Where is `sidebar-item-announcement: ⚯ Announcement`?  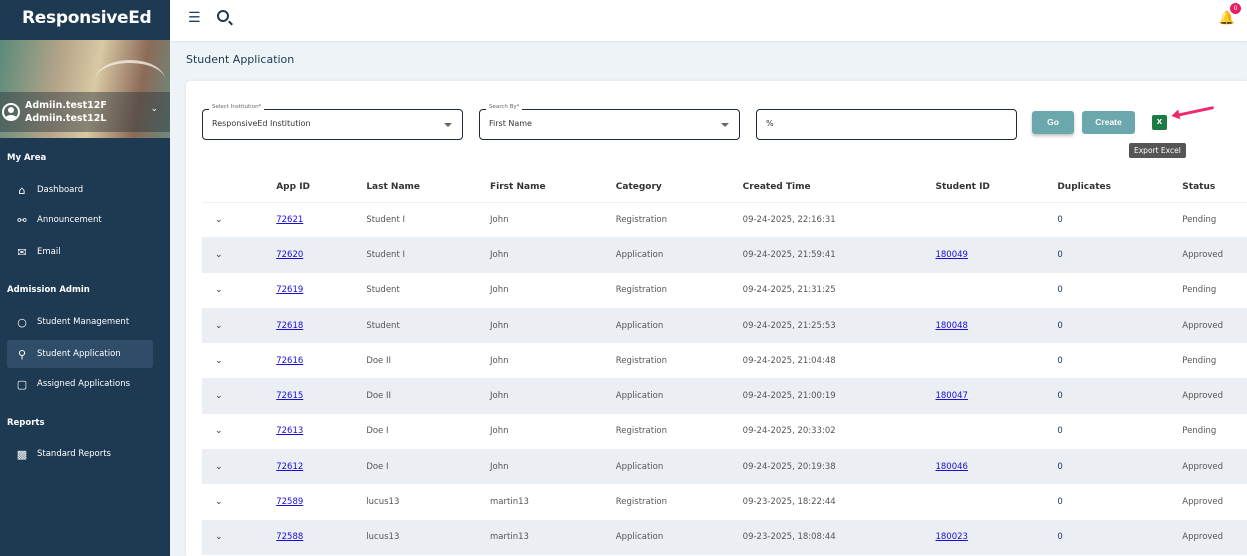 sidebar-item-announcement: ⚯ Announcement is located at coordinates (80, 220).